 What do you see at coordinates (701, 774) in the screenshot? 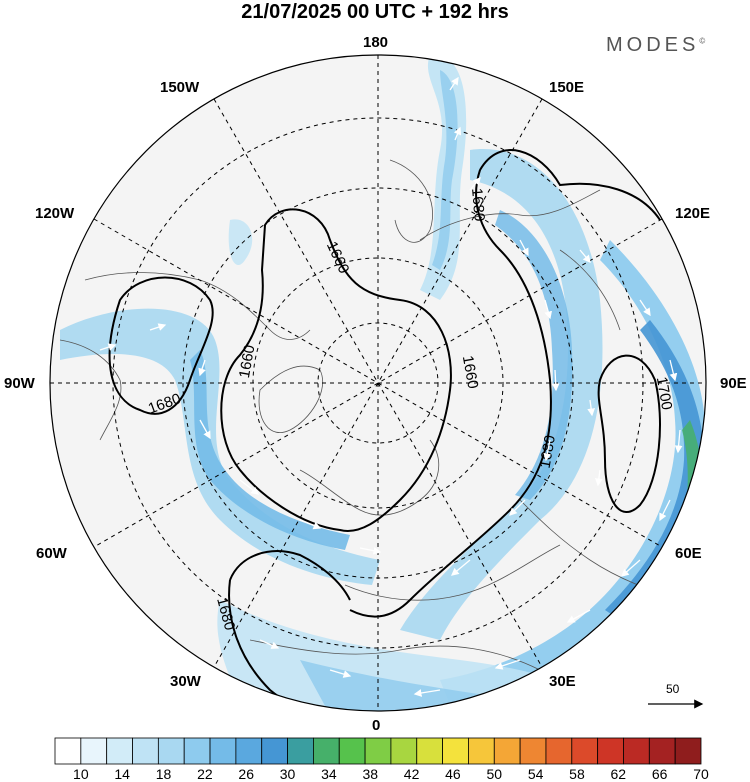
I see `colorbar-tick-label: 70` at bounding box center [701, 774].